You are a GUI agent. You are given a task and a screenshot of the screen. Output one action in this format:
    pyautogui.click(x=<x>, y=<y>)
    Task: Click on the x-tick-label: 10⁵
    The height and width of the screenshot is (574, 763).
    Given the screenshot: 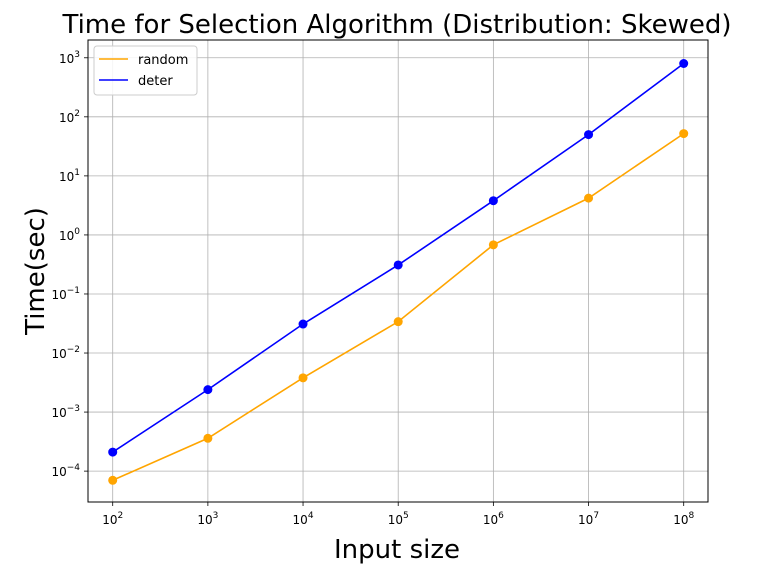 What is the action you would take?
    pyautogui.click(x=398, y=519)
    